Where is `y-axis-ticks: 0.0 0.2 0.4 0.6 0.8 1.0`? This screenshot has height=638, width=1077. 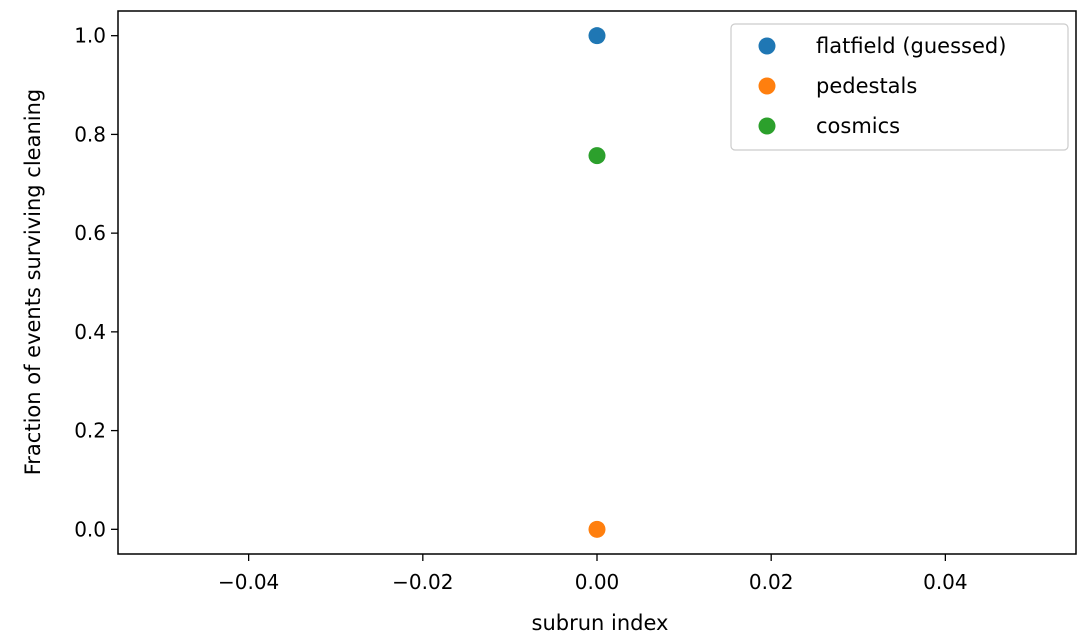
y-axis-ticks: 0.0 0.2 0.4 0.6 0.8 1.0 is located at coordinates (96, 282).